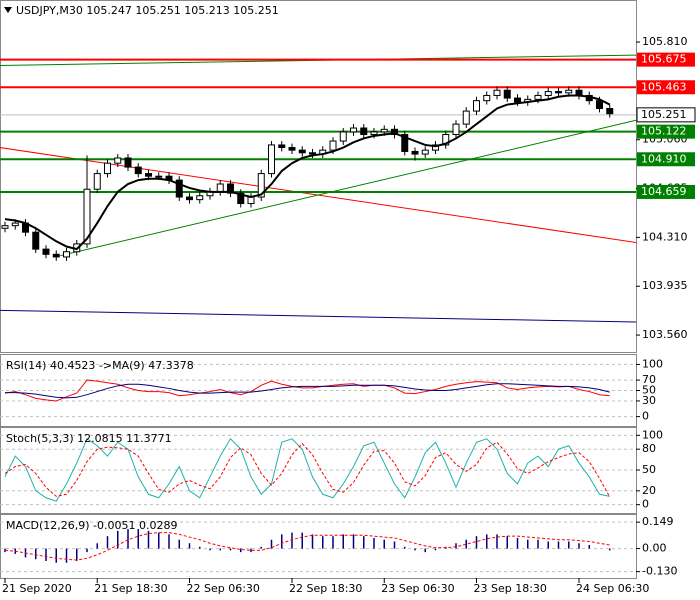 This screenshot has width=700, height=600. What do you see at coordinates (649, 400) in the screenshot?
I see `y-tick-label: 30` at bounding box center [649, 400].